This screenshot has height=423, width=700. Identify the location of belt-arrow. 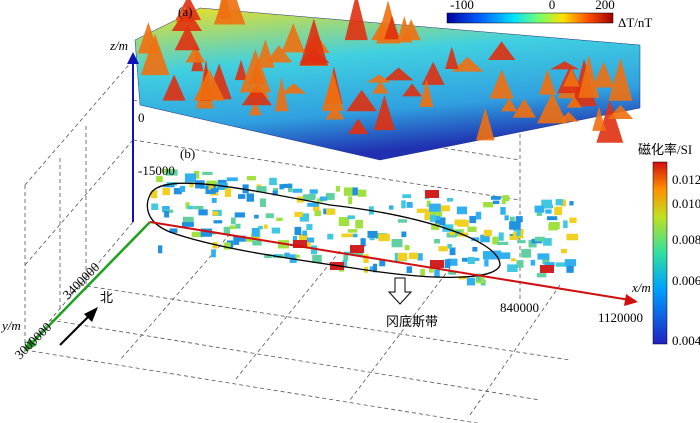
(400, 291).